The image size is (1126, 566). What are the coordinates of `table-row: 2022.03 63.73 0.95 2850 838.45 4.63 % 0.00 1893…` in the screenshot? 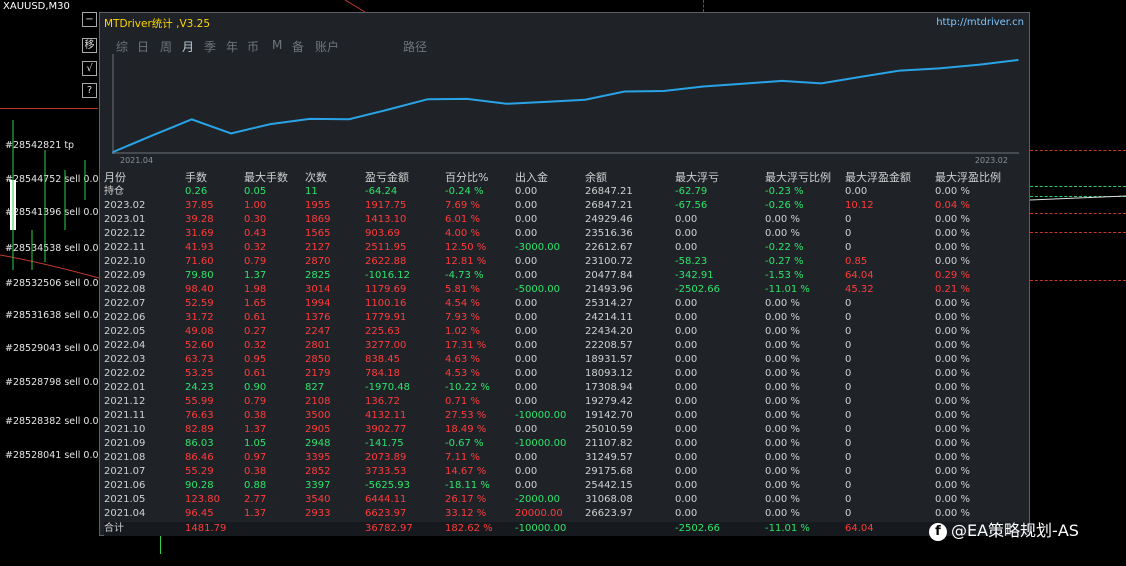 It's located at (565, 360).